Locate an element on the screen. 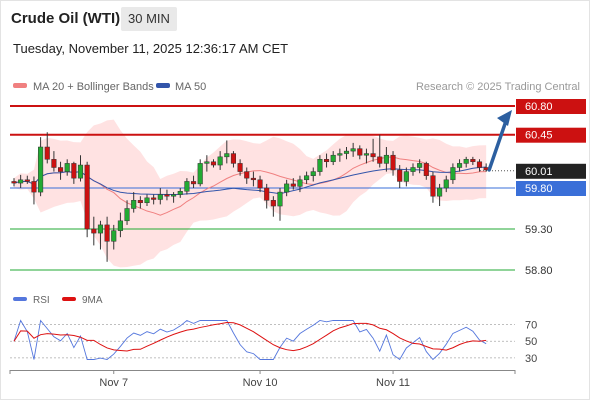 Image resolution: width=590 pixels, height=400 pixels. level-labels: 60.80 60.45 60.01 59.80 59.30 58.80 is located at coordinates (551, 188).